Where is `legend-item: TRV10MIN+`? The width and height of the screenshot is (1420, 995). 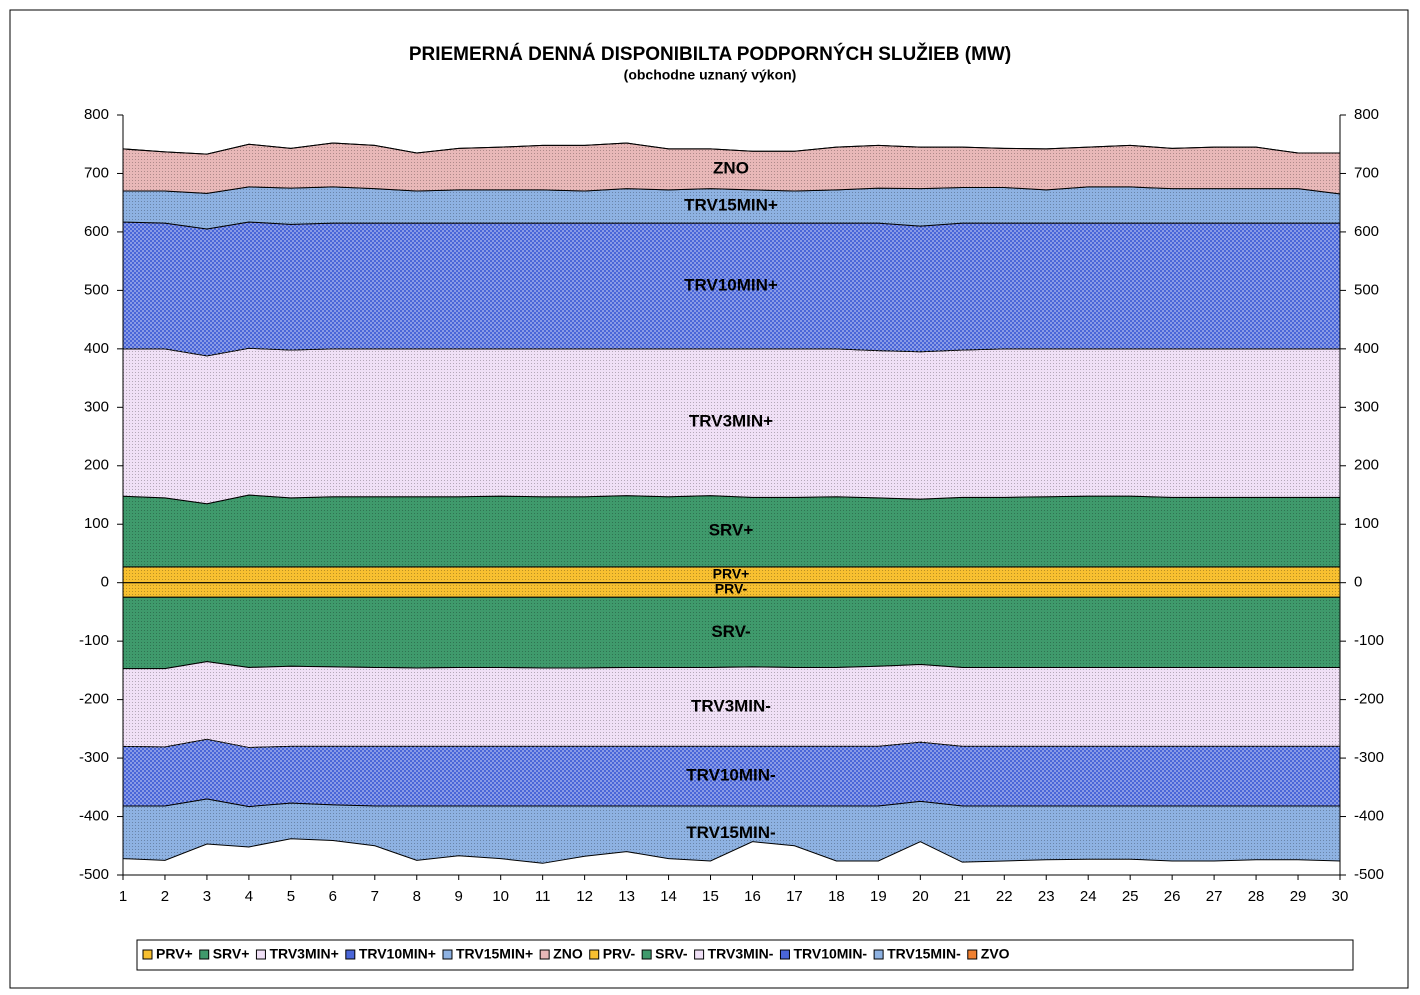 legend-item: TRV10MIN+ is located at coordinates (390, 954).